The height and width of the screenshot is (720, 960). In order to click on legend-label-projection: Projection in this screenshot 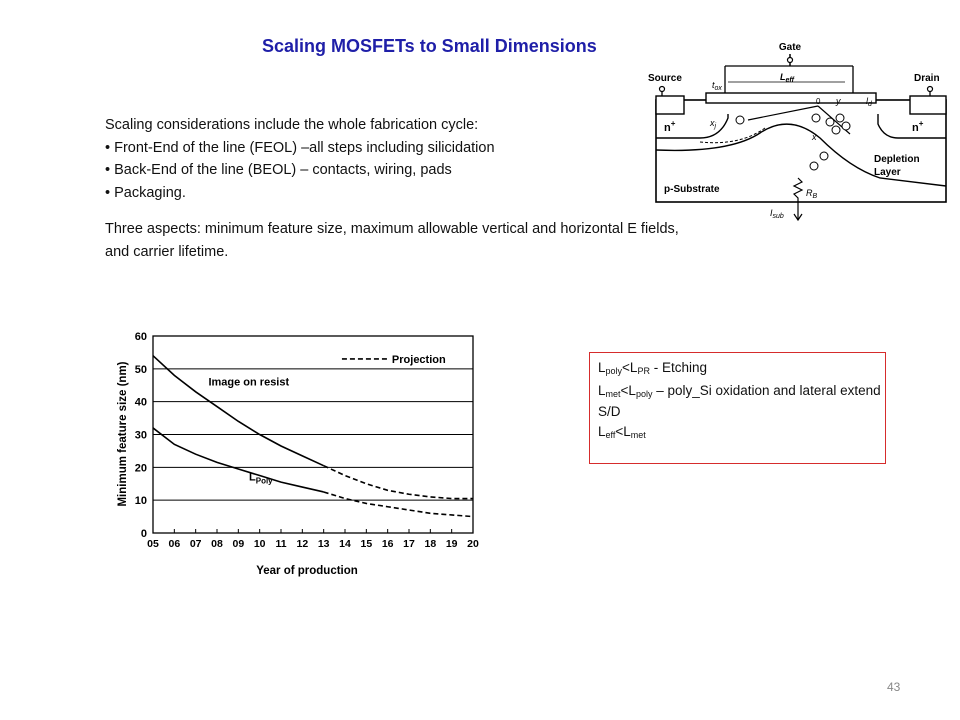, I will do `click(419, 360)`.